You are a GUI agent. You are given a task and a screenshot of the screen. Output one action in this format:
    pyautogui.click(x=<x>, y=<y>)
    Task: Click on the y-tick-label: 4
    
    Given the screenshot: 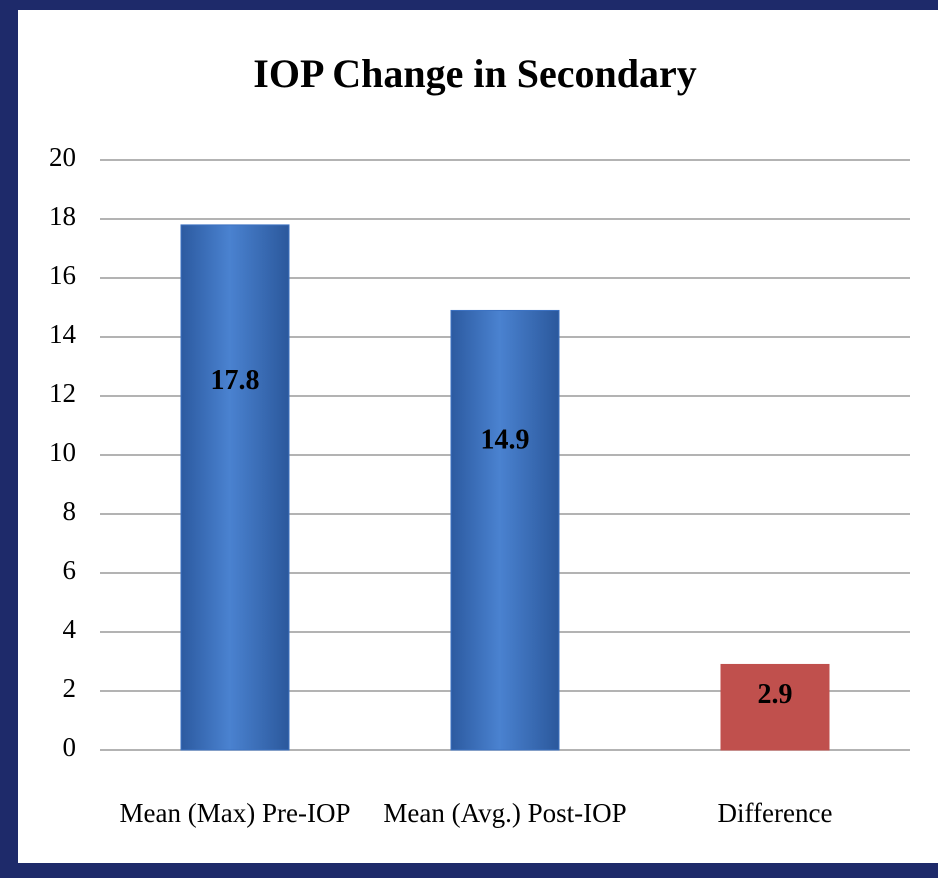 What is the action you would take?
    pyautogui.click(x=70, y=629)
    